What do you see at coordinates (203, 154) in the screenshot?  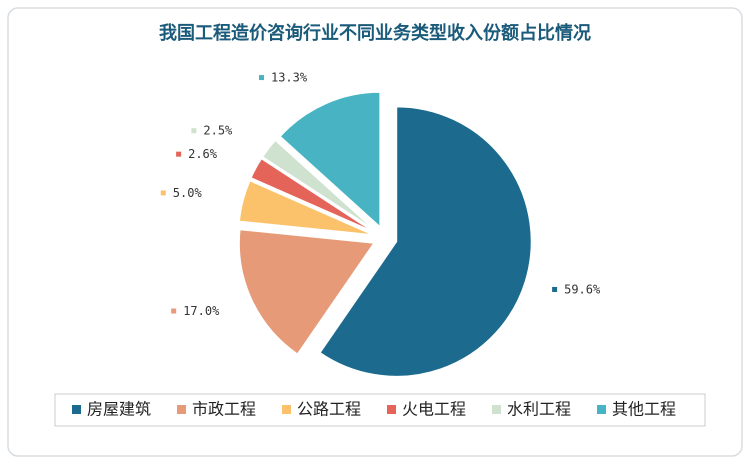 I see `data-label: 2.6%` at bounding box center [203, 154].